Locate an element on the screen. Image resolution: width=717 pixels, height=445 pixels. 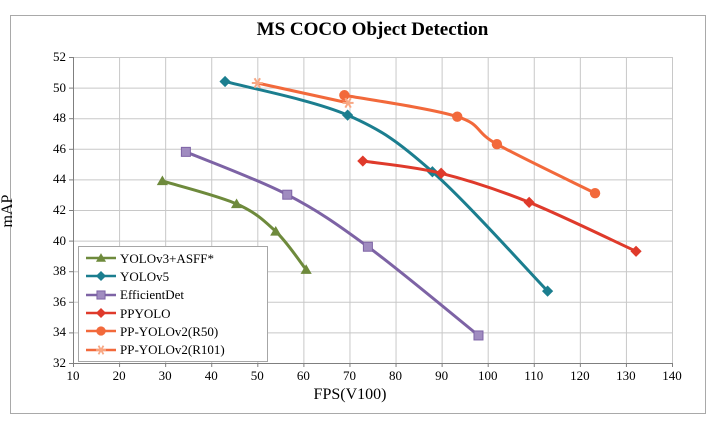
x-tick-label: 10 is located at coordinates (73, 375).